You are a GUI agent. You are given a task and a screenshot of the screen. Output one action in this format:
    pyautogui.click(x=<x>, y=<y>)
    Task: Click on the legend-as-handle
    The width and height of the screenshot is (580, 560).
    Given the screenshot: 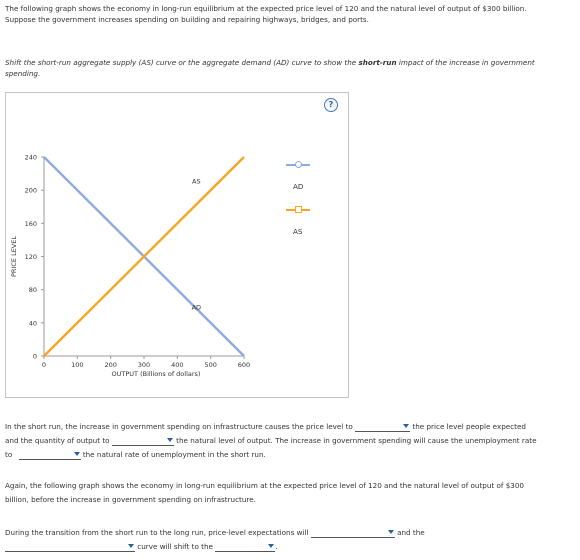 What is the action you would take?
    pyautogui.click(x=298, y=209)
    